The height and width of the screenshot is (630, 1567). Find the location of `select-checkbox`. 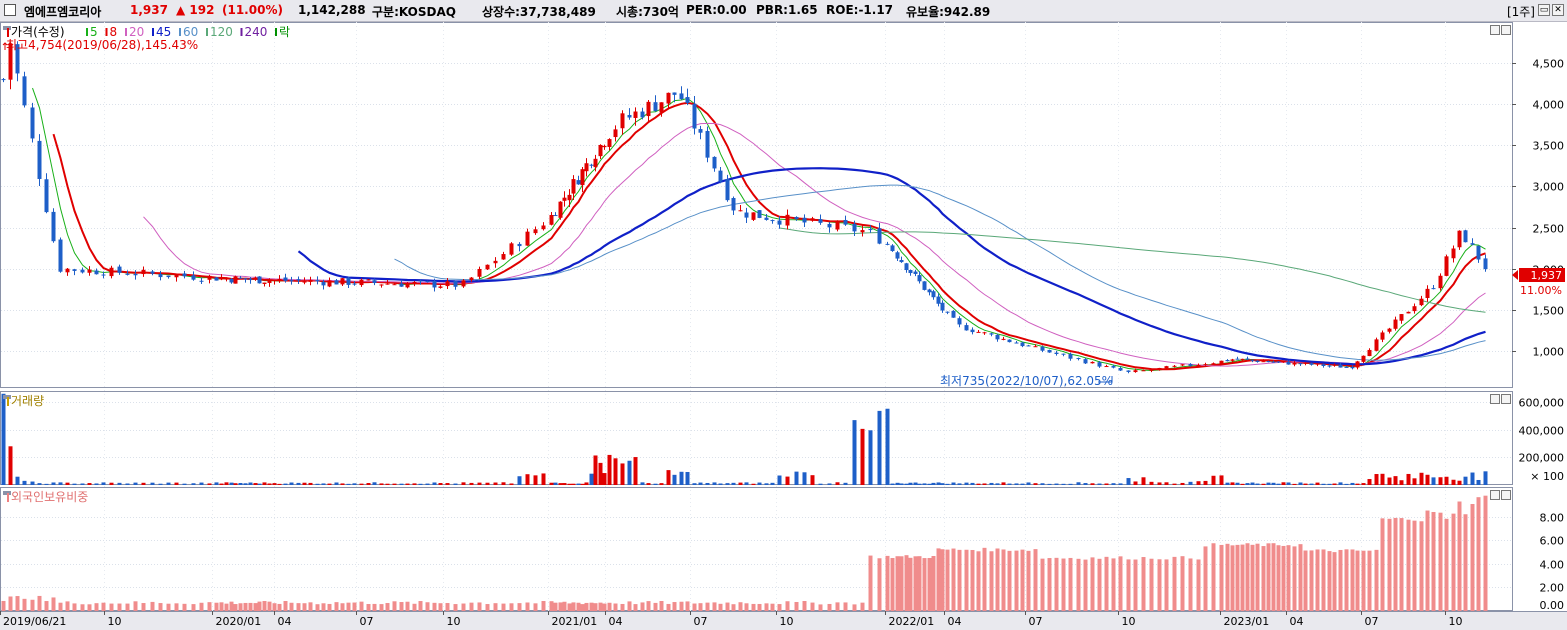

select-checkbox is located at coordinates (10, 10).